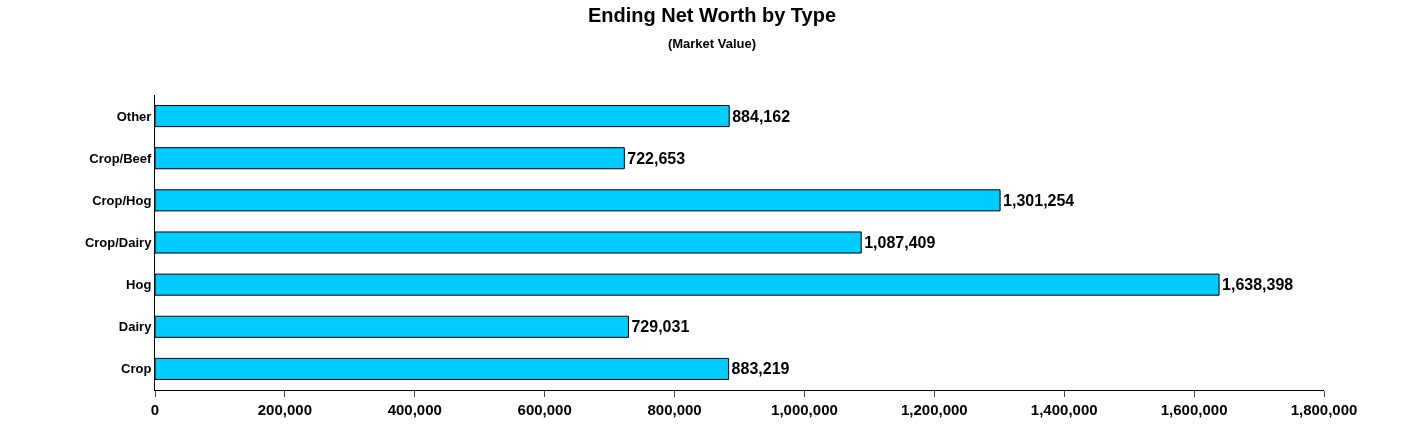 Image resolution: width=1424 pixels, height=430 pixels. Describe the element at coordinates (118, 243) in the screenshot. I see `y-tick-label: Crop/Dairy` at that location.